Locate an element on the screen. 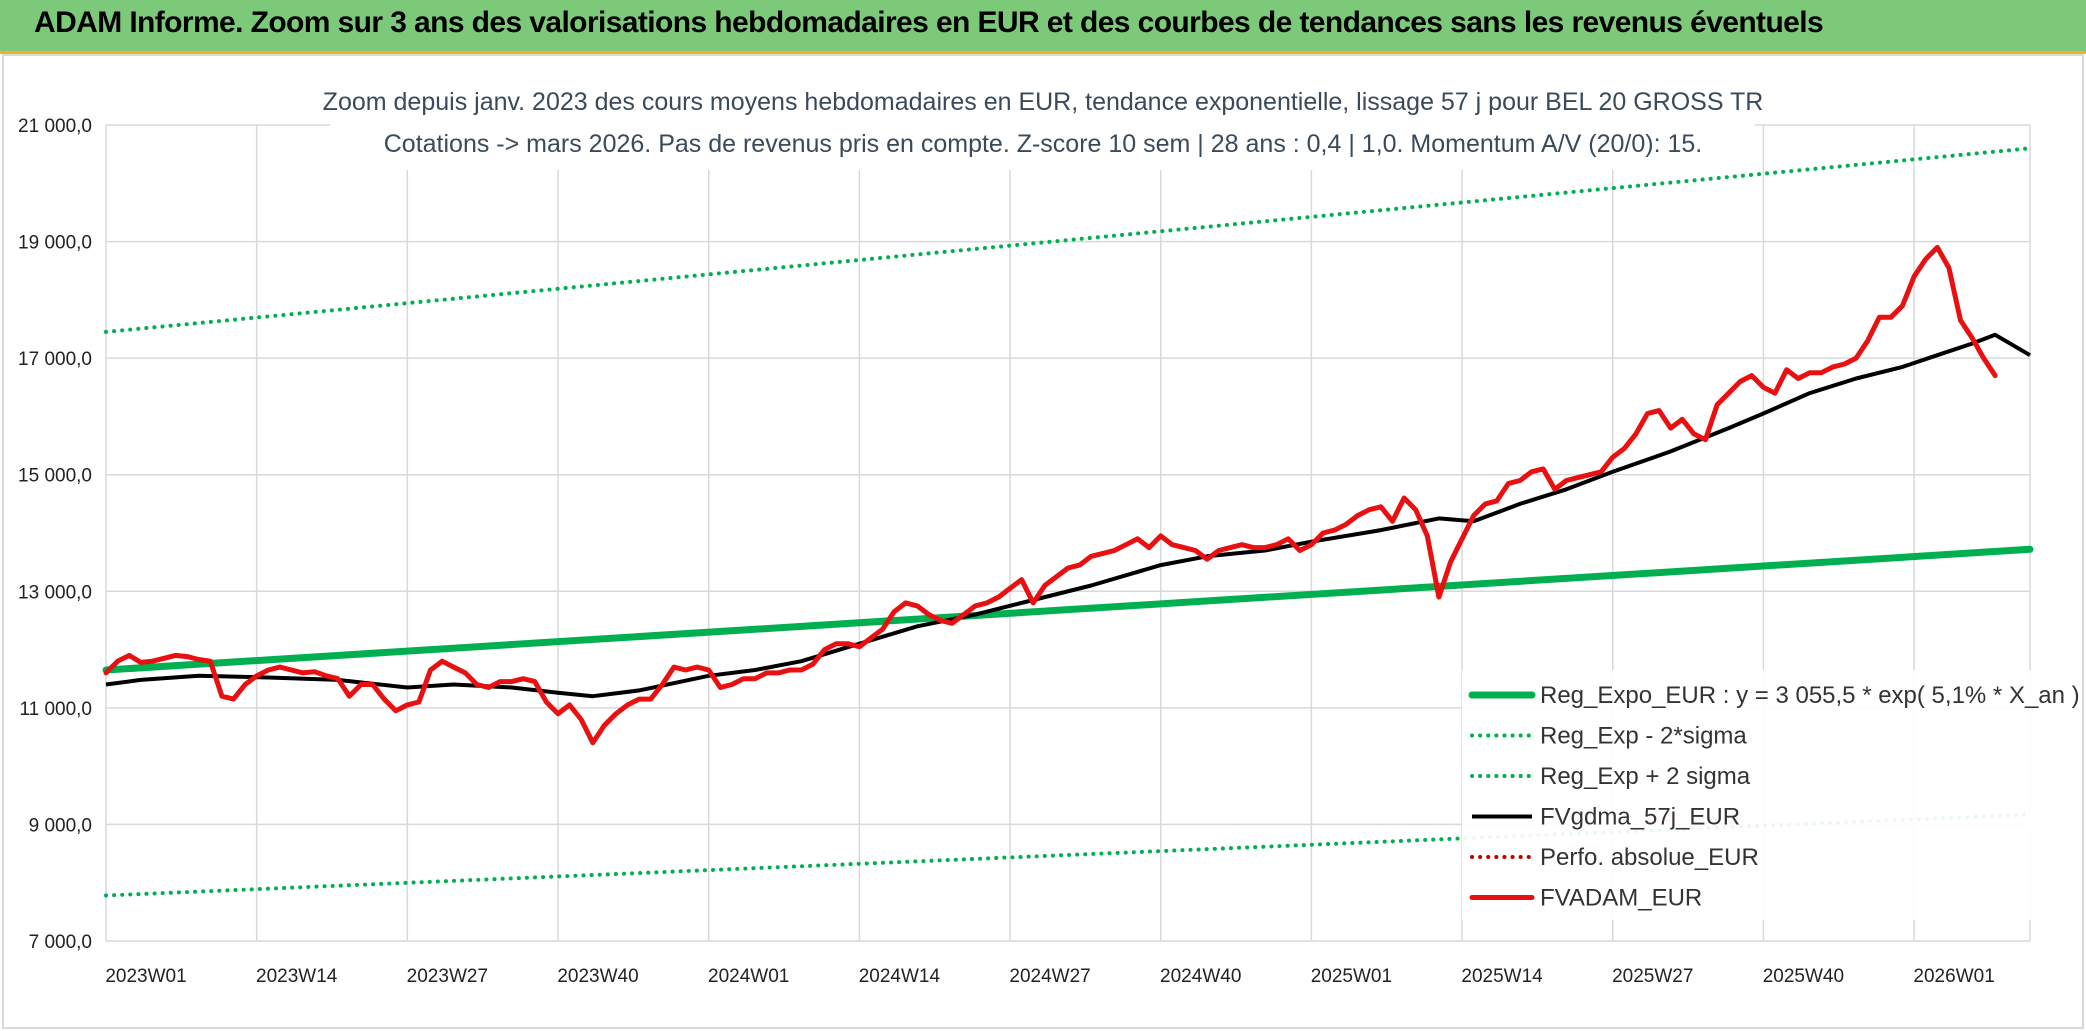 The height and width of the screenshot is (1031, 2086). legend-label: Reg_Exp + 2 sigma is located at coordinates (1645, 776).